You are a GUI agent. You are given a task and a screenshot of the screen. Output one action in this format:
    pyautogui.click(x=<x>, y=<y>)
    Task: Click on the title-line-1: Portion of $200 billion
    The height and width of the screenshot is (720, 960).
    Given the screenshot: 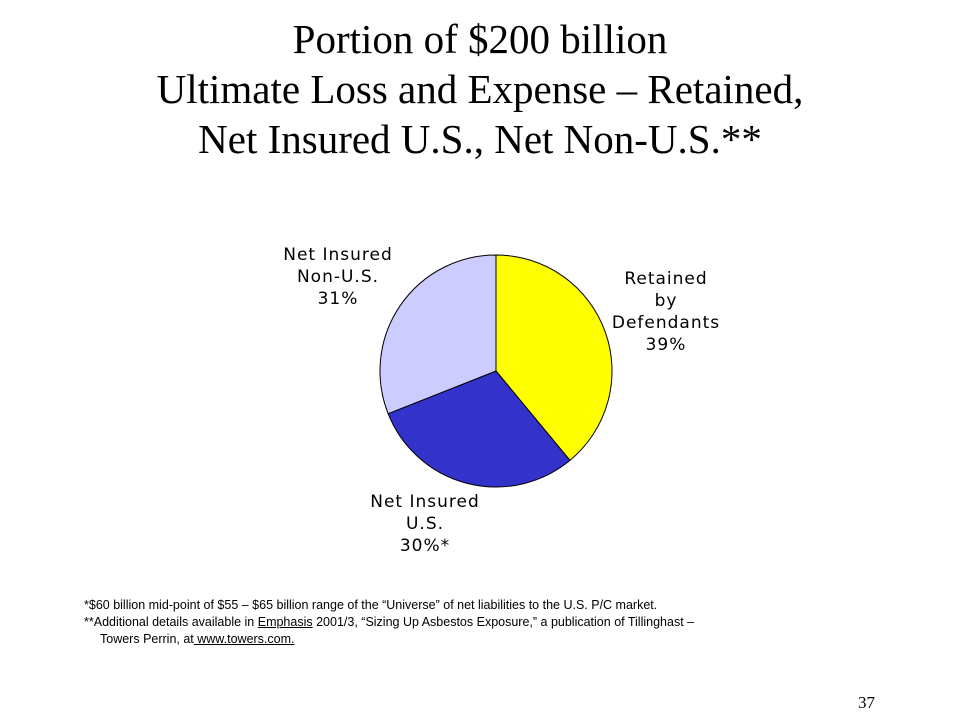 What is the action you would take?
    pyautogui.click(x=480, y=39)
    